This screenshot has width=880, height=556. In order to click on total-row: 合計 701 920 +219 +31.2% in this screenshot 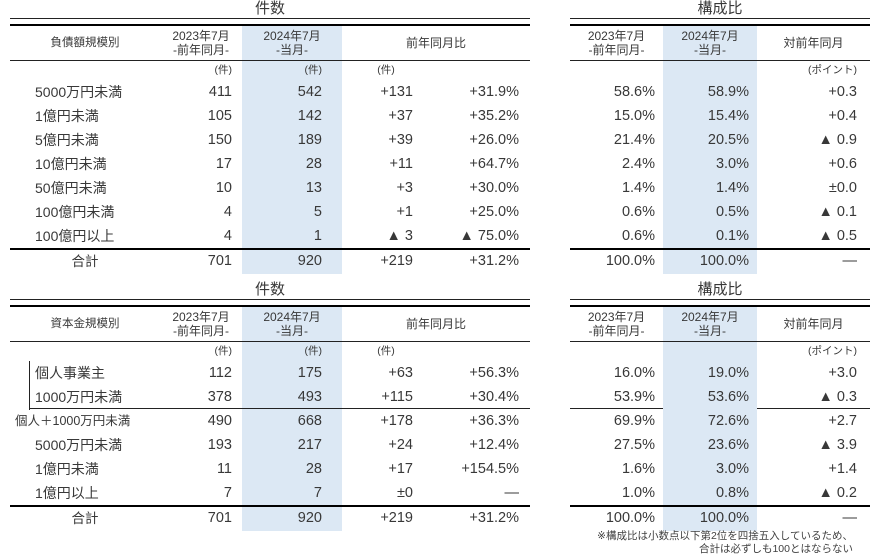, I will do `click(270, 261)`.